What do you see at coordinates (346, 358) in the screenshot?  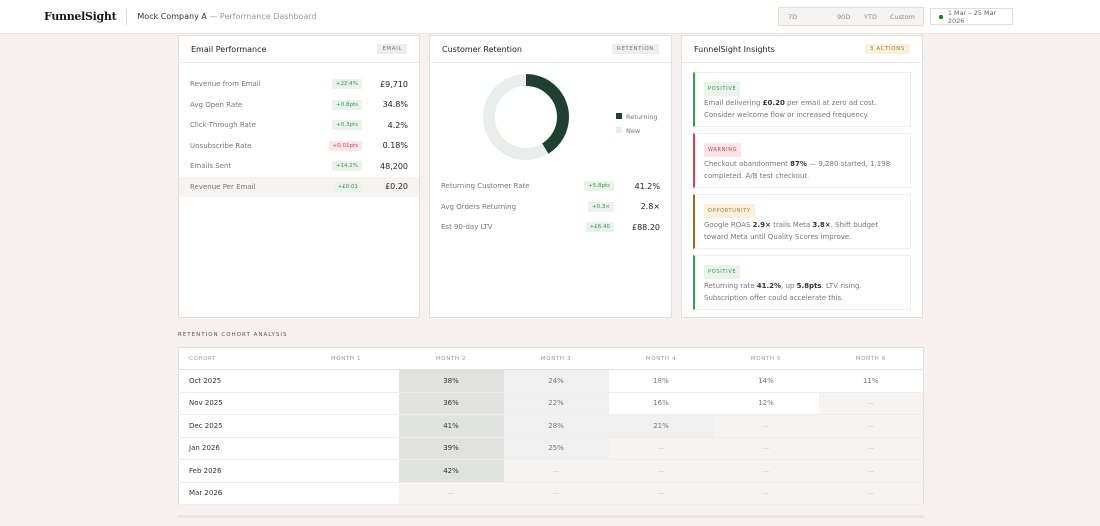 I see `column-header: MONTH 1` at bounding box center [346, 358].